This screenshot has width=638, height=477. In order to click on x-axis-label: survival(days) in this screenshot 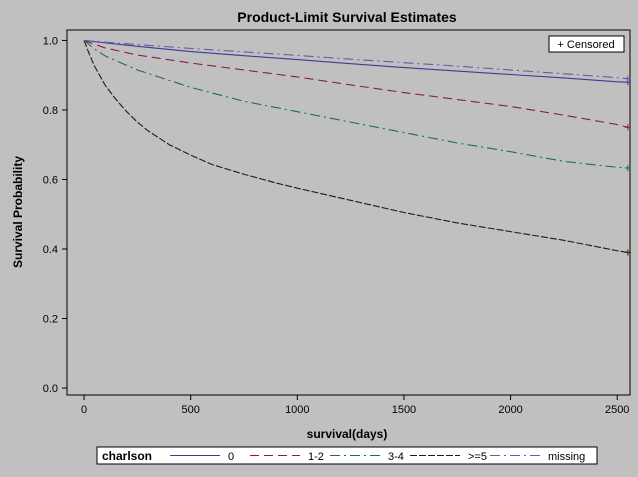, I will do `click(347, 434)`.